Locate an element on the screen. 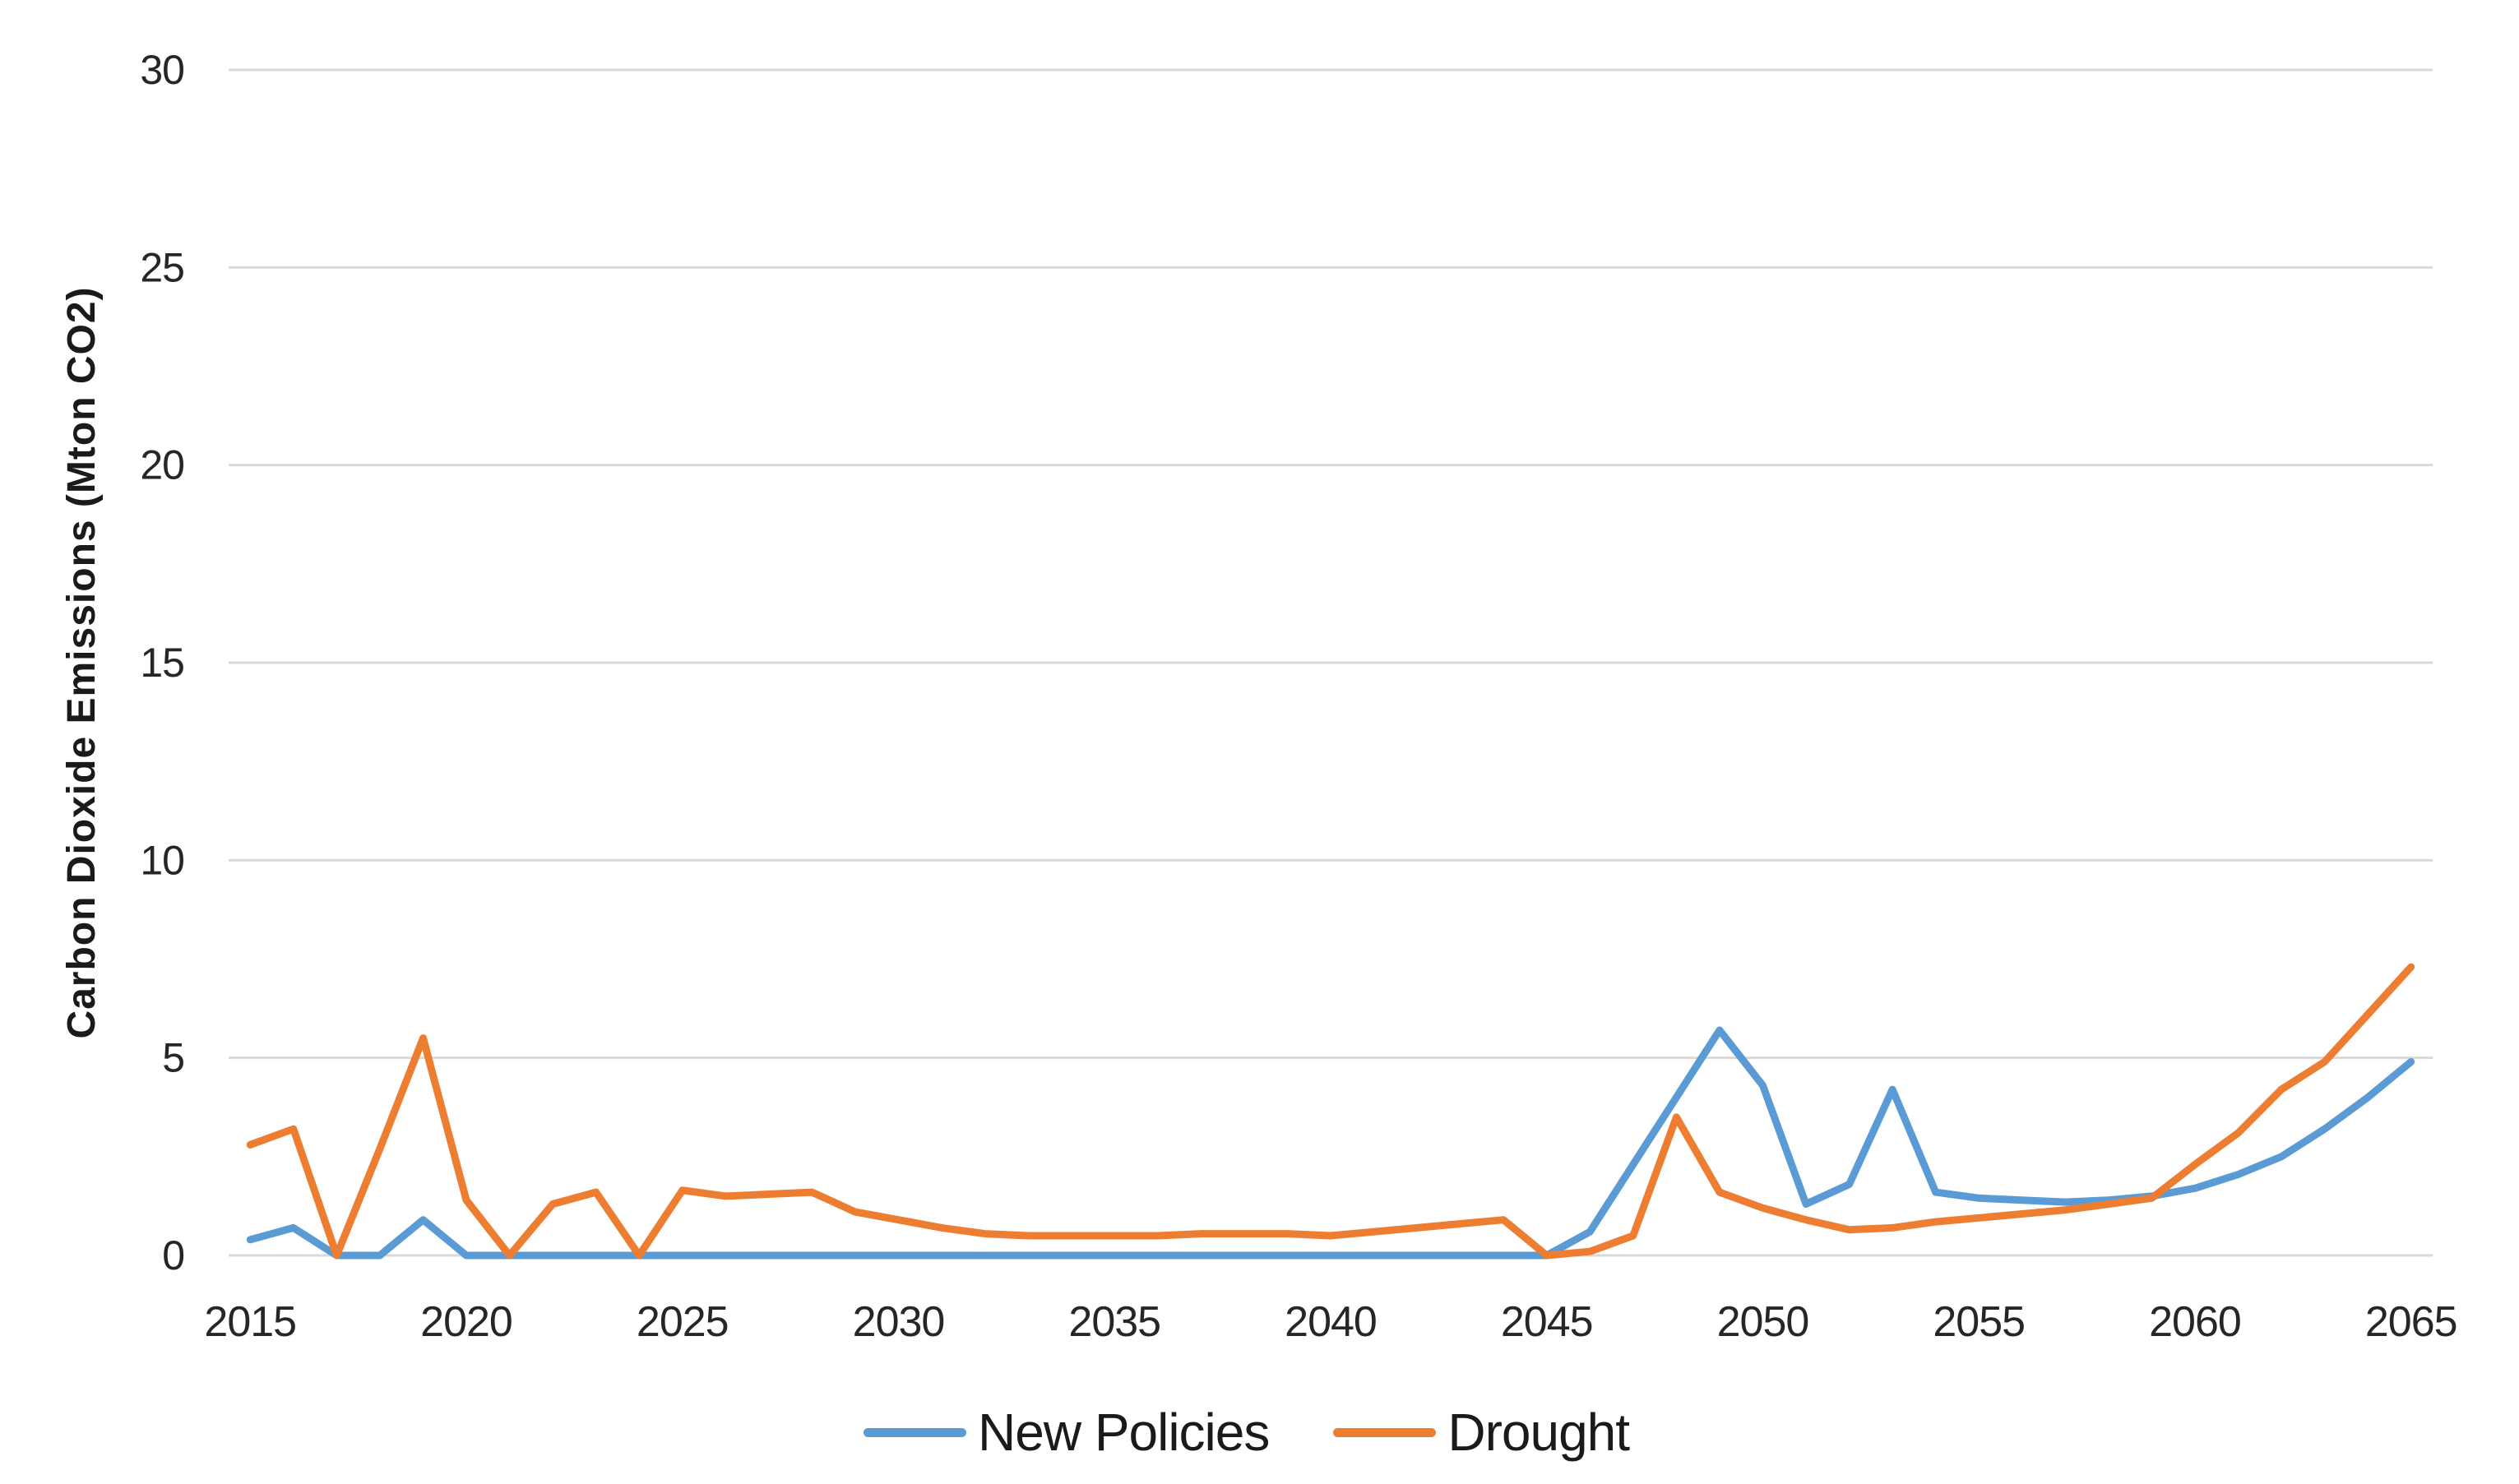 The image size is (2519, 1484). y-tick-label-20: 20 is located at coordinates (162, 465).